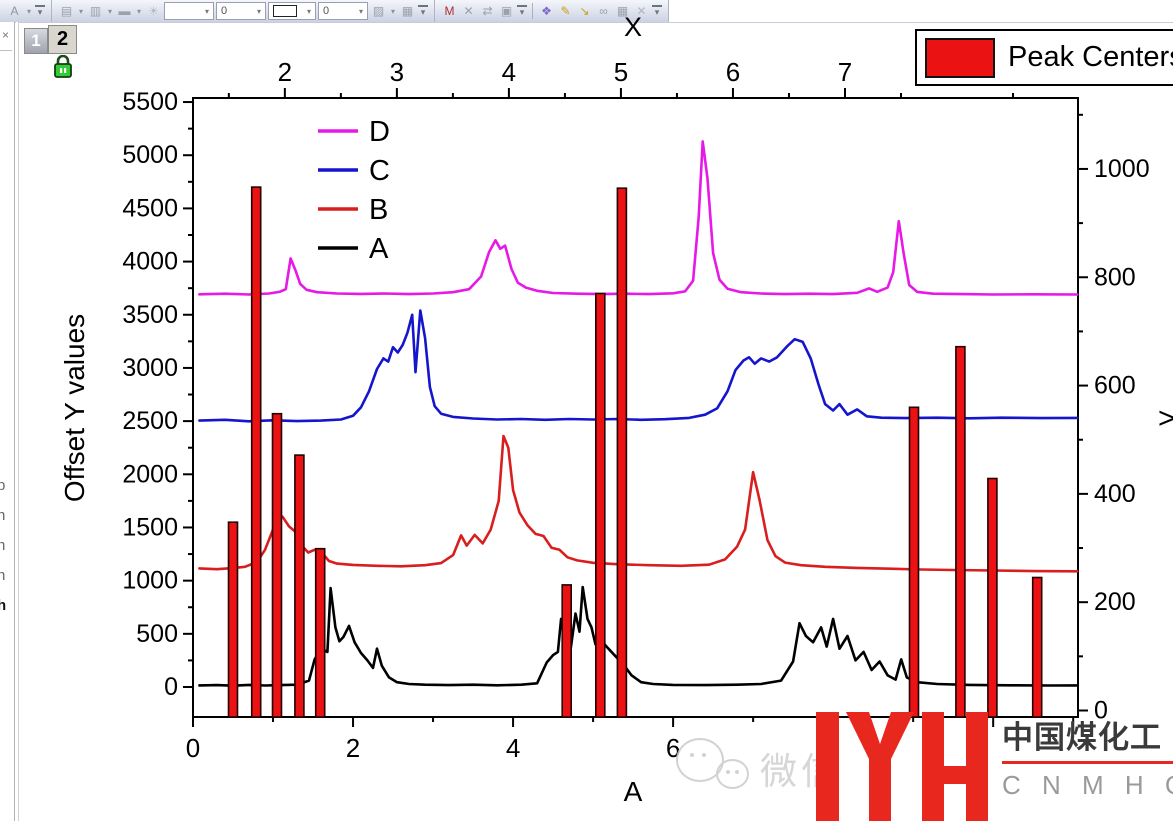 The image size is (1173, 821). What do you see at coordinates (6, 35) in the screenshot?
I see `panel-close-icon: ×` at bounding box center [6, 35].